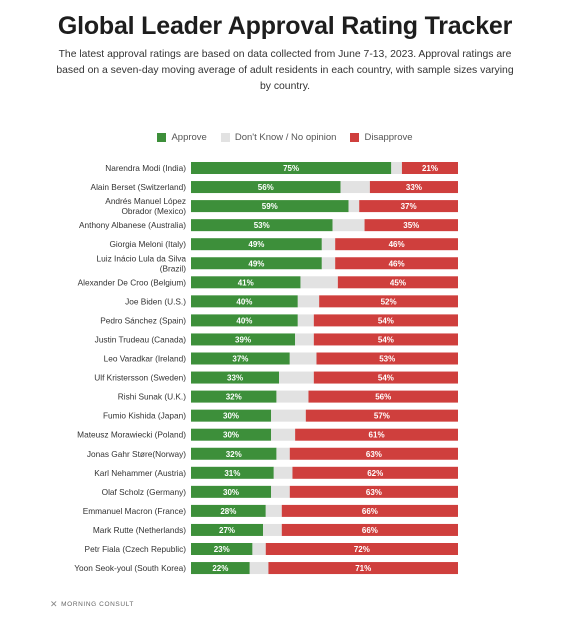 The width and height of the screenshot is (570, 624). I want to click on data-label-approve: 49%, so click(256, 244).